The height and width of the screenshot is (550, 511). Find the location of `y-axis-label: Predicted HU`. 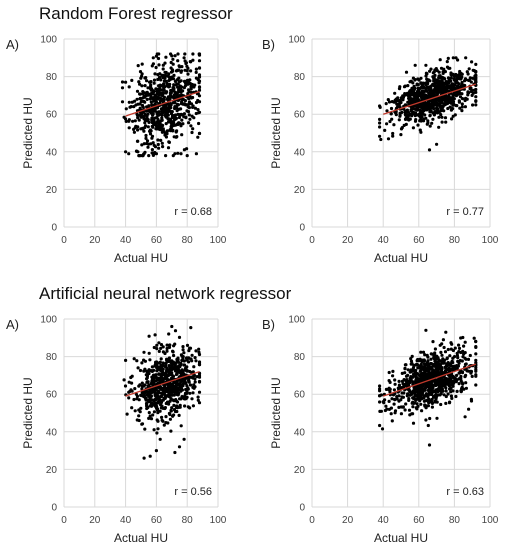

y-axis-label: Predicted HU is located at coordinates (28, 132).